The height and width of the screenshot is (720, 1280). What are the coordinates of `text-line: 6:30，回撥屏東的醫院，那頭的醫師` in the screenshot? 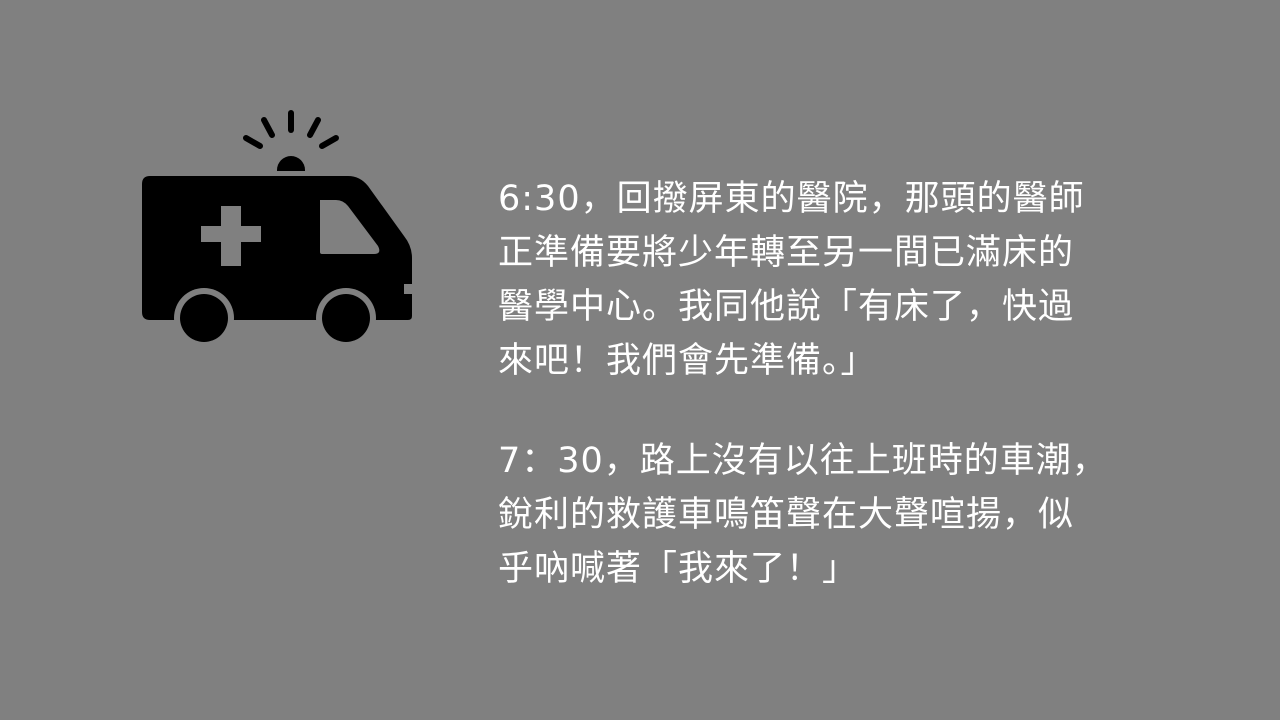 It's located at (791, 199).